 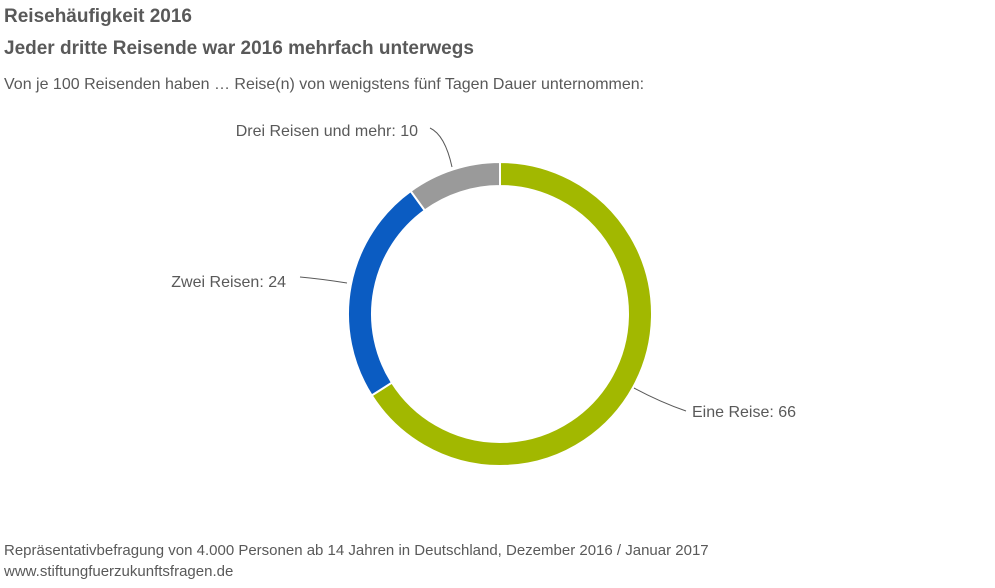 I want to click on slice-eine-reise, so click(x=511, y=313).